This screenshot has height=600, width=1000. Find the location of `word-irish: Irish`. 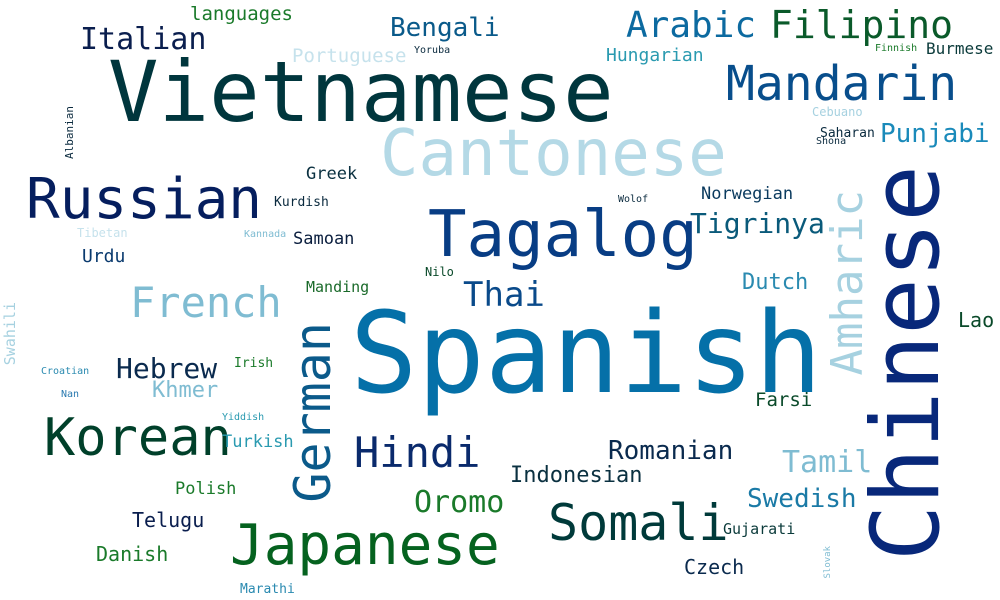

word-irish: Irish is located at coordinates (254, 363).